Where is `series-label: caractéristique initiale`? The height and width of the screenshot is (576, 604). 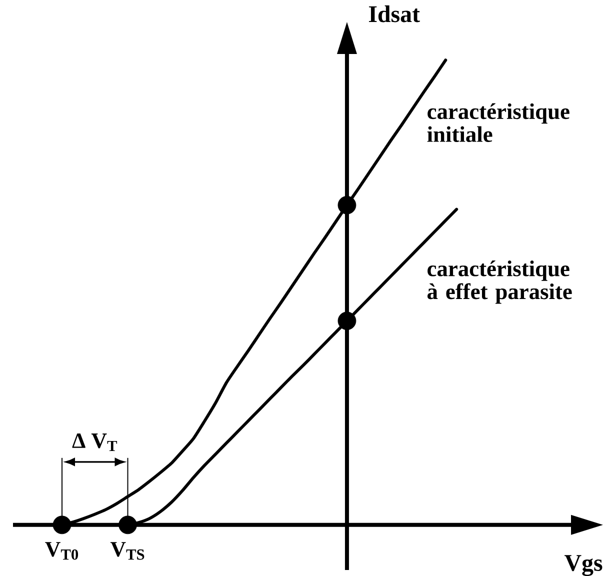
series-label: caractéristique initiale is located at coordinates (498, 122).